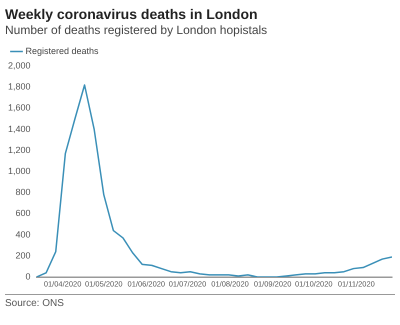 The height and width of the screenshot is (325, 400). Describe the element at coordinates (23, 213) in the screenshot. I see `y-tick-label: 600` at that location.